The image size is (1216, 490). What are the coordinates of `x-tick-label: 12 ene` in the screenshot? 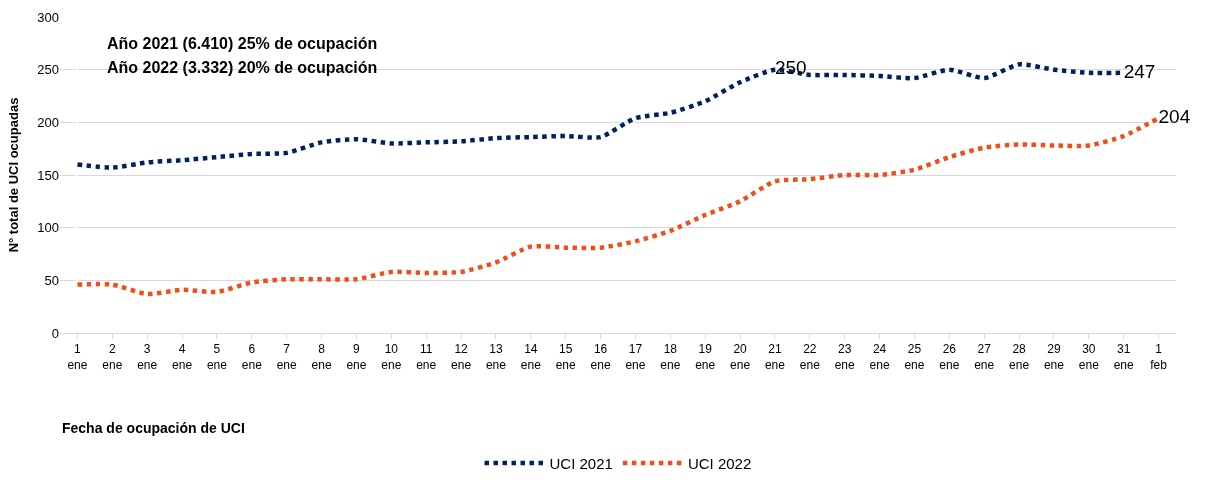 It's located at (461, 357).